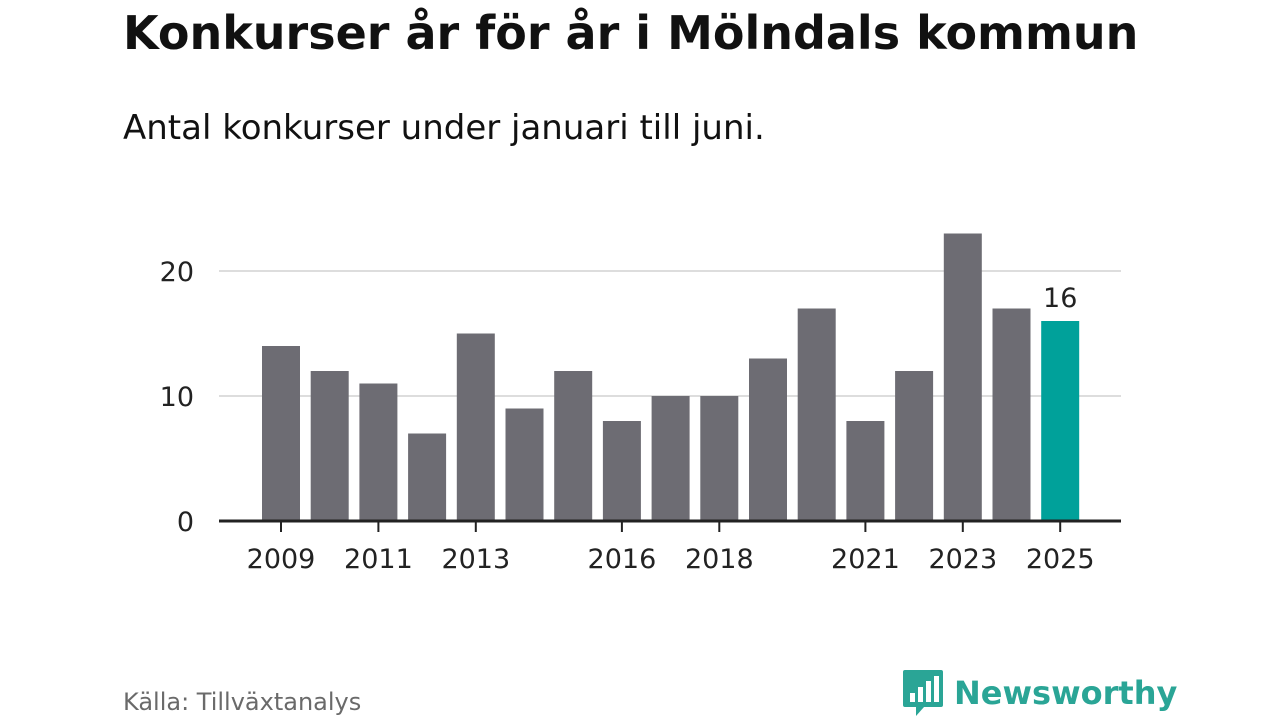 The height and width of the screenshot is (720, 1280). What do you see at coordinates (444, 128) in the screenshot?
I see `chart-subtitle: Antal konkurser under januari till juni.` at bounding box center [444, 128].